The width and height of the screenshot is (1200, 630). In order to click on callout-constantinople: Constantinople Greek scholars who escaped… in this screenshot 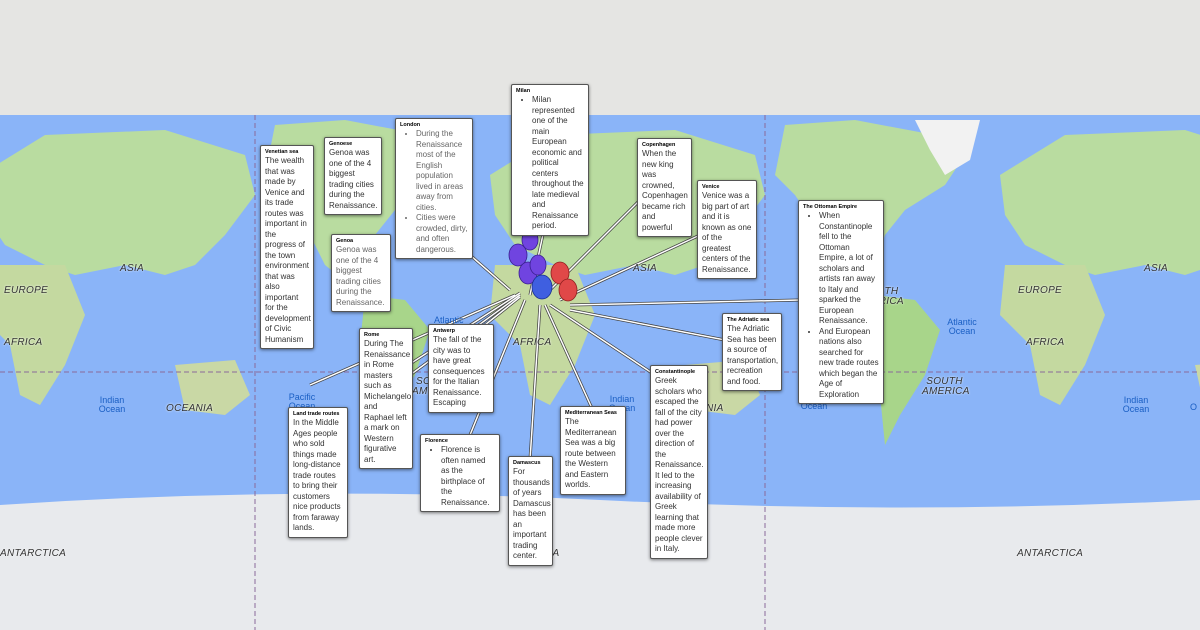, I will do `click(679, 462)`.